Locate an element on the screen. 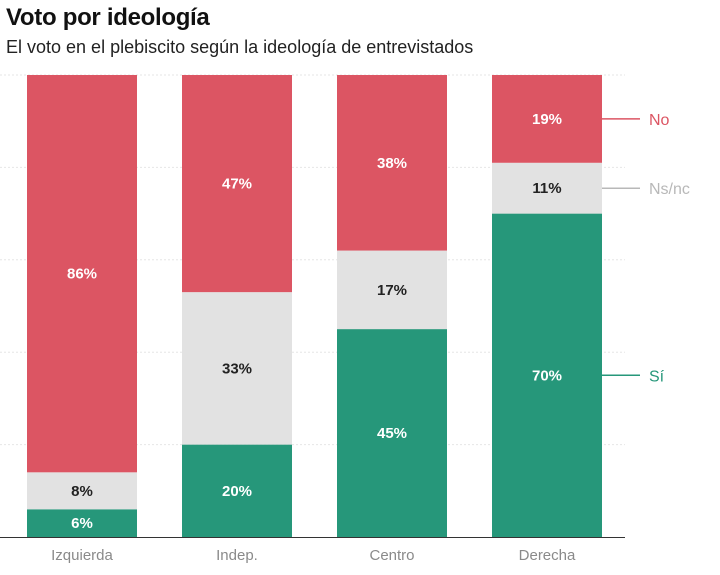 The image size is (720, 575). legend-label-no: No is located at coordinates (659, 120).